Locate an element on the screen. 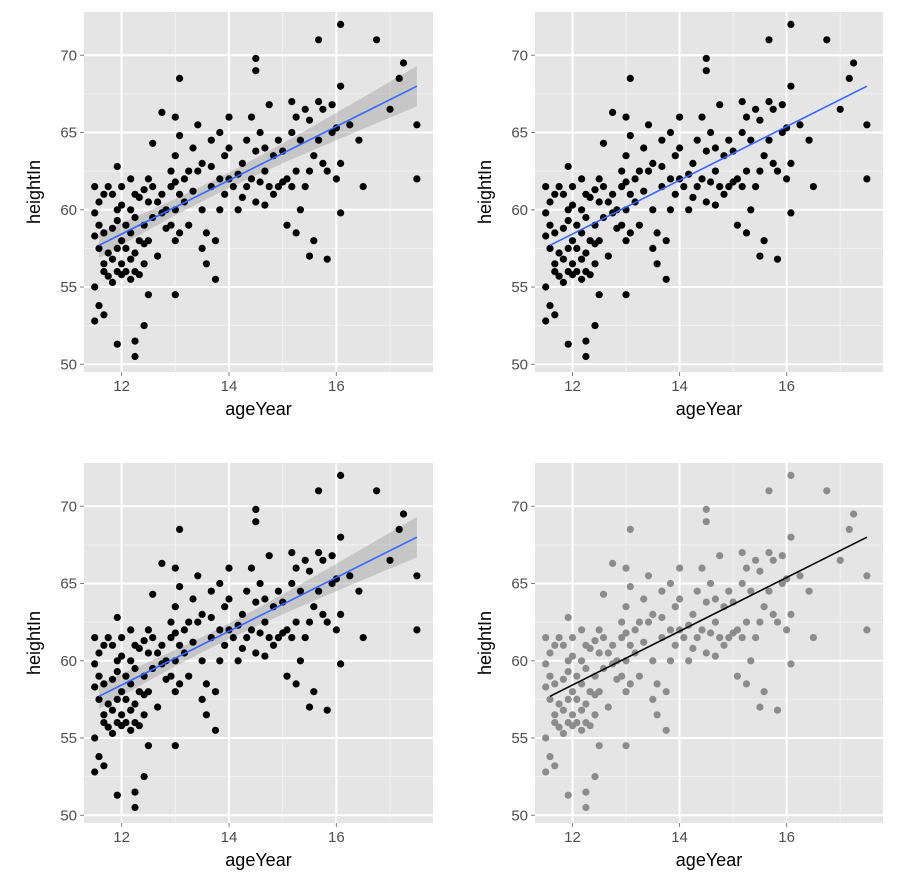 The image size is (904, 884). y-tick-label: 70 is located at coordinates (519, 55).